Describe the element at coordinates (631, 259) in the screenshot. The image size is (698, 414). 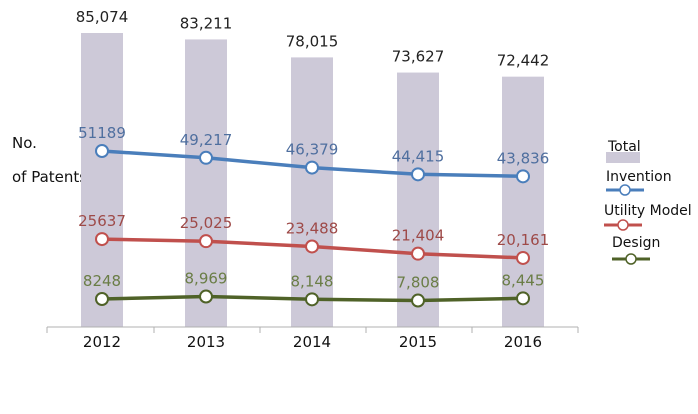
I see `legend-marker-design` at that location.